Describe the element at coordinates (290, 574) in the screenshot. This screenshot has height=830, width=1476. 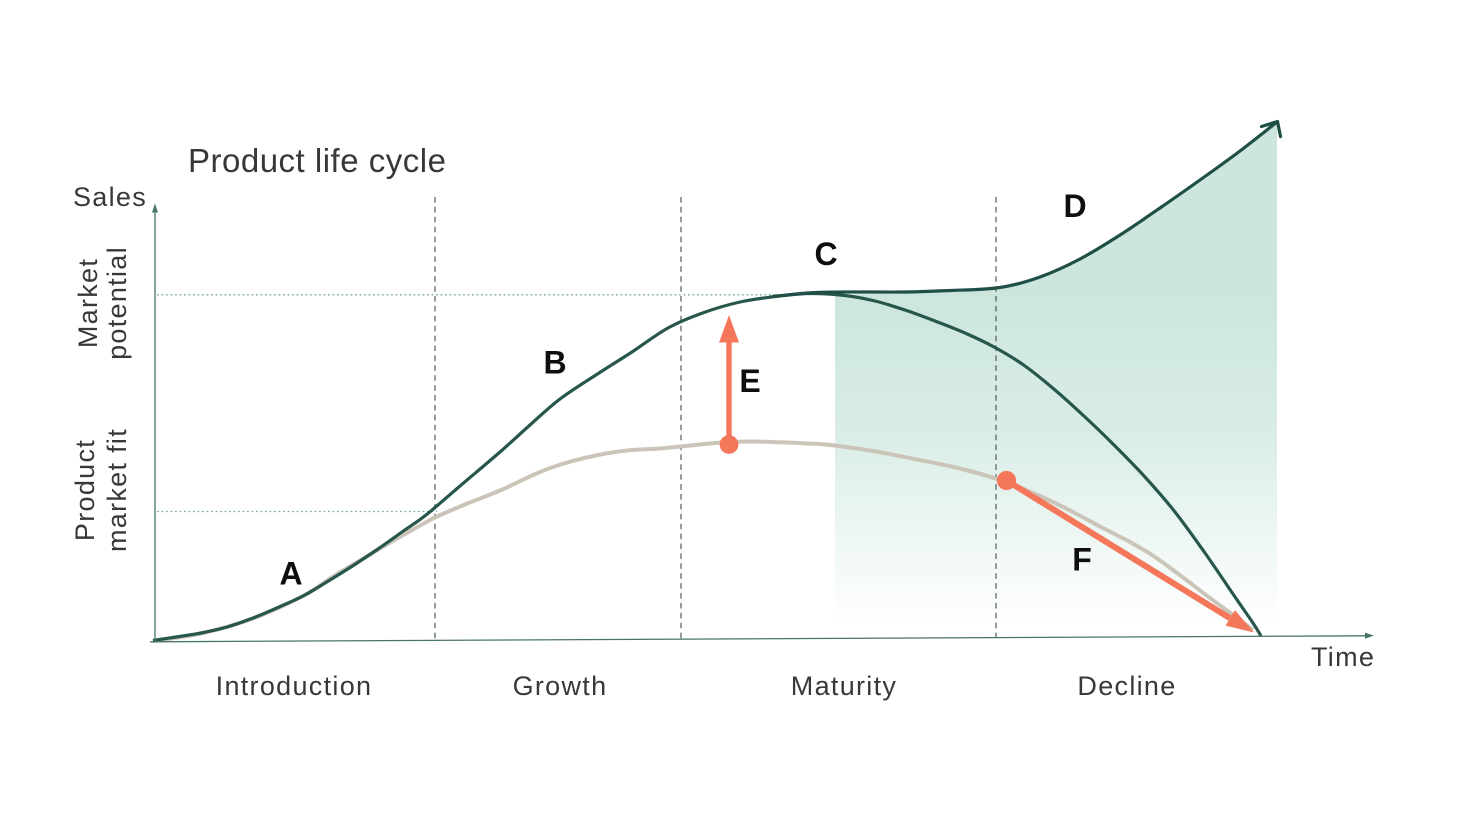
I see `svg-text: A` at that location.